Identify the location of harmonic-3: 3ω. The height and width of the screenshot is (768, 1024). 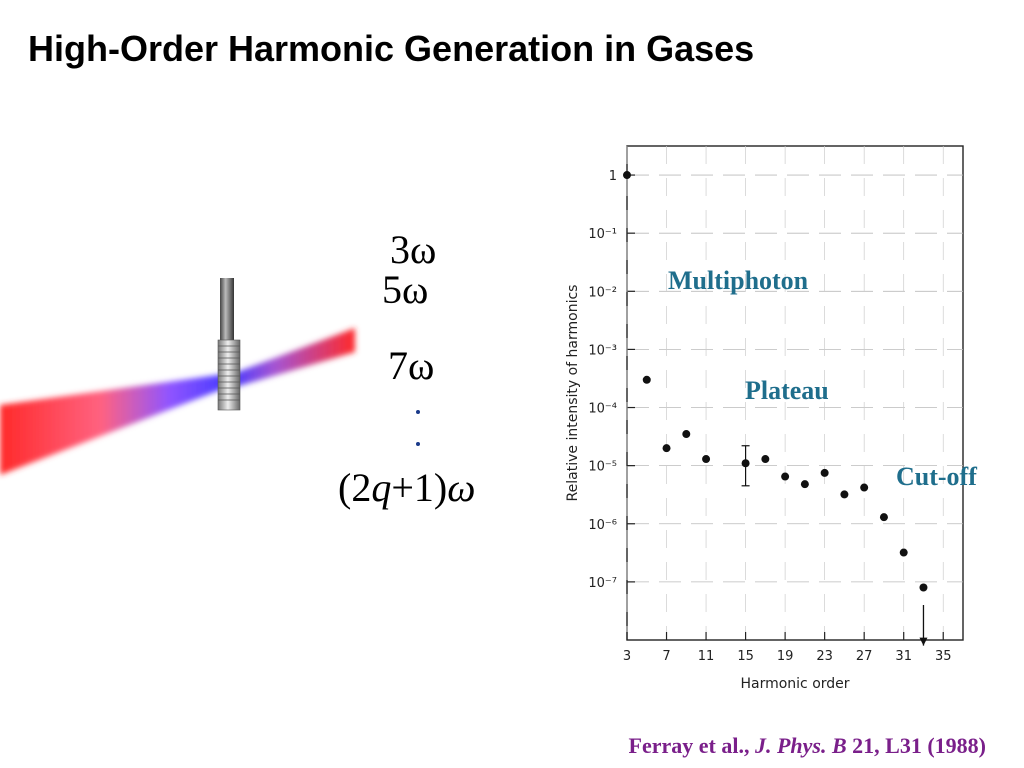
(413, 249).